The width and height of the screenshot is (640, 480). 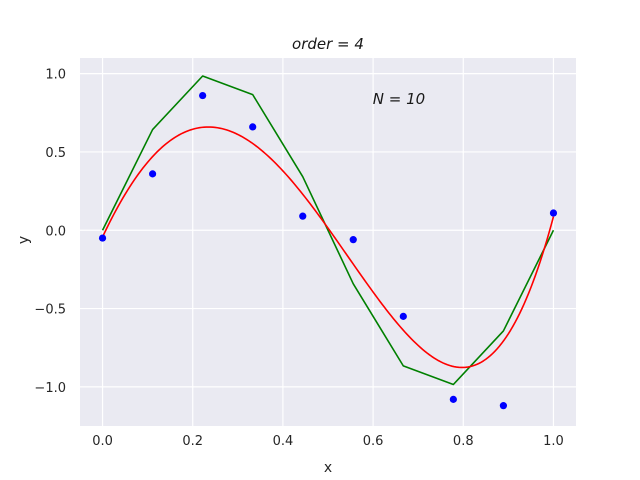 I want to click on x-tick-label: 1.0, so click(x=553, y=441).